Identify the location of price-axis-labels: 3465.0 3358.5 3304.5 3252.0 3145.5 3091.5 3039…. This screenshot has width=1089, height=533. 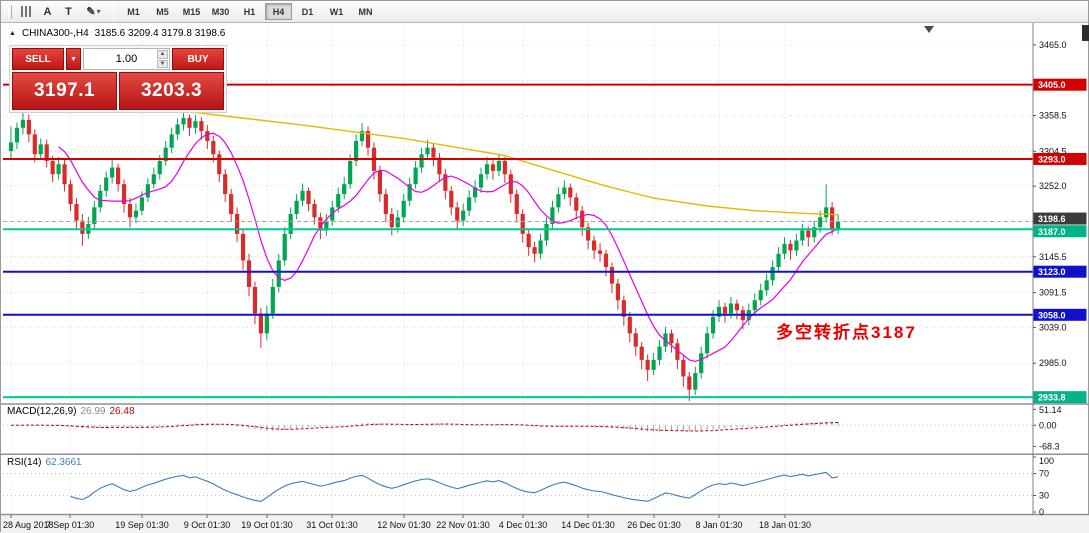
(1050, 204).